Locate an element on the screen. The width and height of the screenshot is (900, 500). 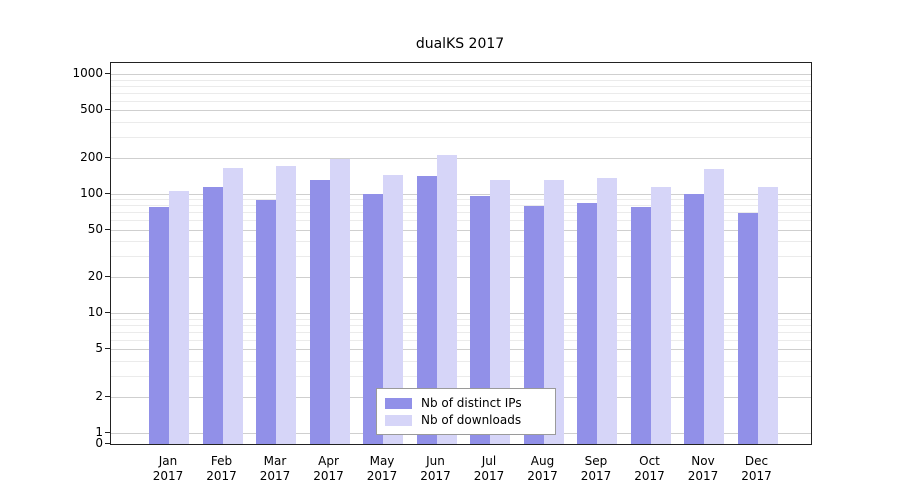
legend-swatch-downloads is located at coordinates (398, 420).